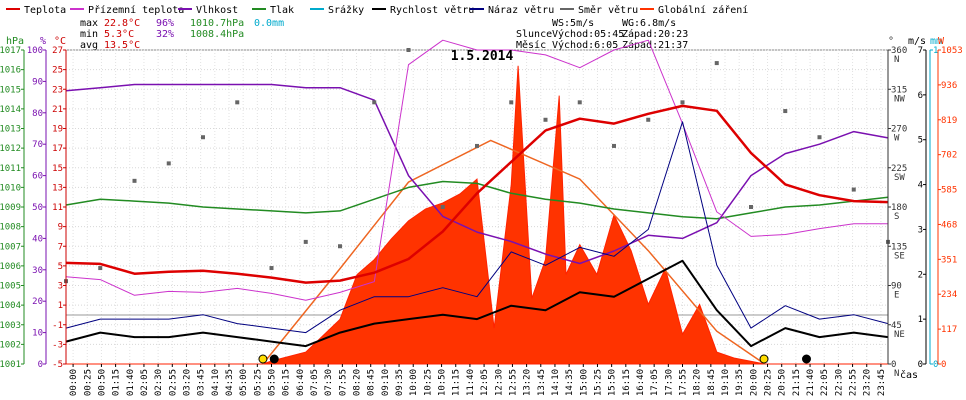 The height and width of the screenshot is (400, 966). I want to click on x-tick-label: 18:45, so click(712, 382).